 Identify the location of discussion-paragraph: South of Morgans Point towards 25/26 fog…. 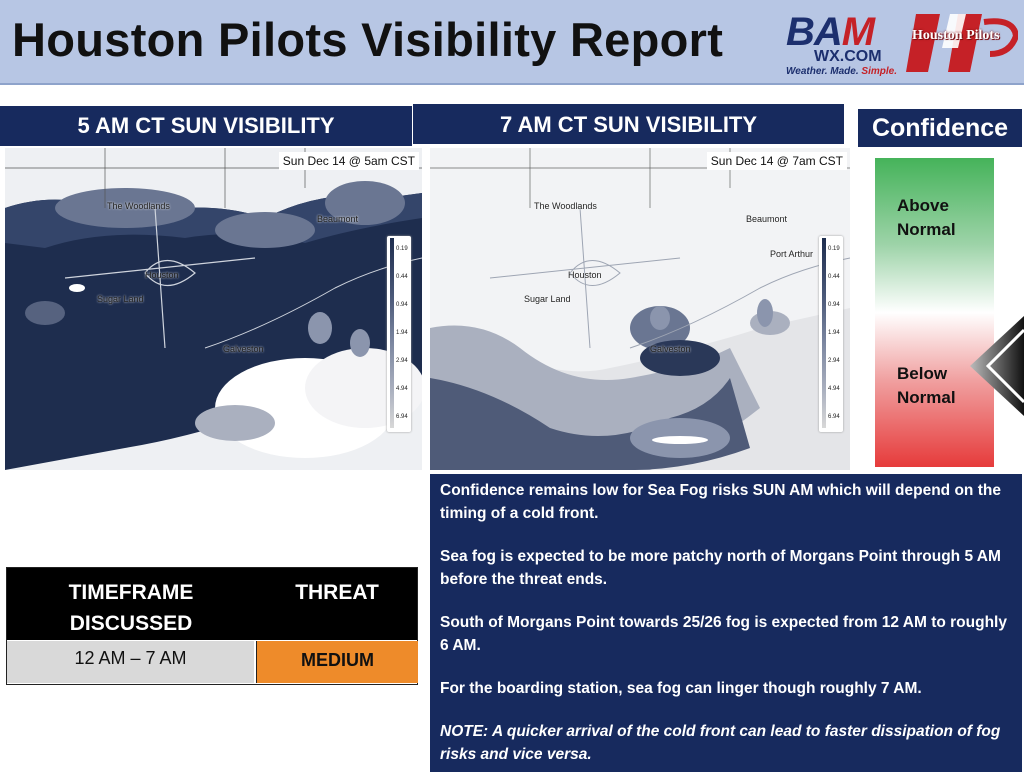
(723, 634).